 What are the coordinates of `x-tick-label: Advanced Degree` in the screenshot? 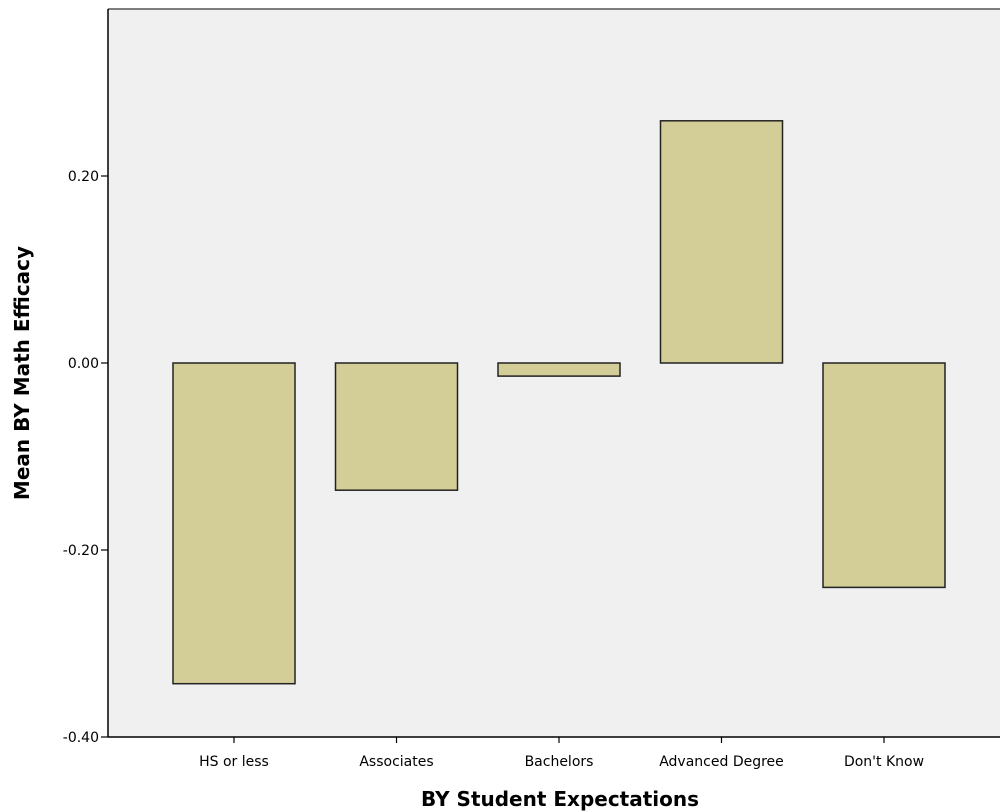 It's located at (721, 762).